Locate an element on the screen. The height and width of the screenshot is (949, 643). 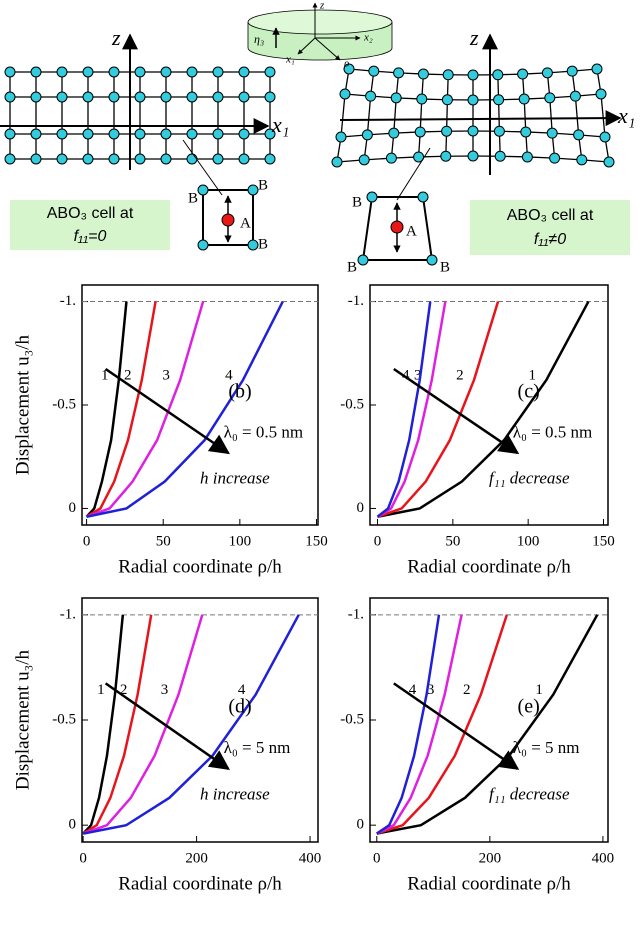
plot-frame is located at coordinates (200, 720).